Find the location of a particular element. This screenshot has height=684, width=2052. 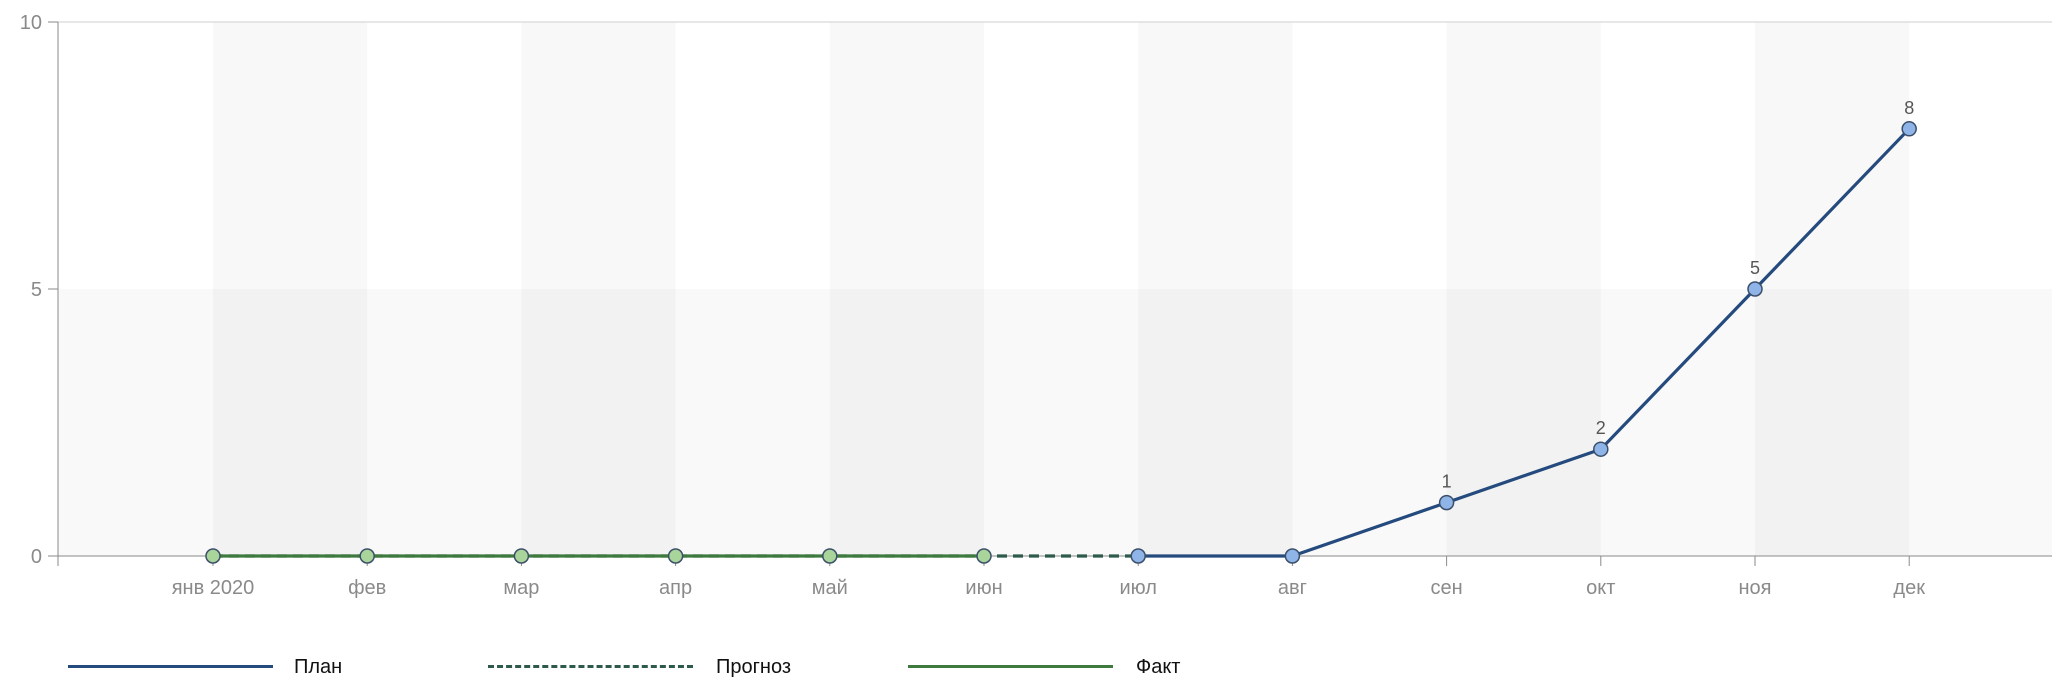

legend-item-fact: Факт is located at coordinates (1068, 668).